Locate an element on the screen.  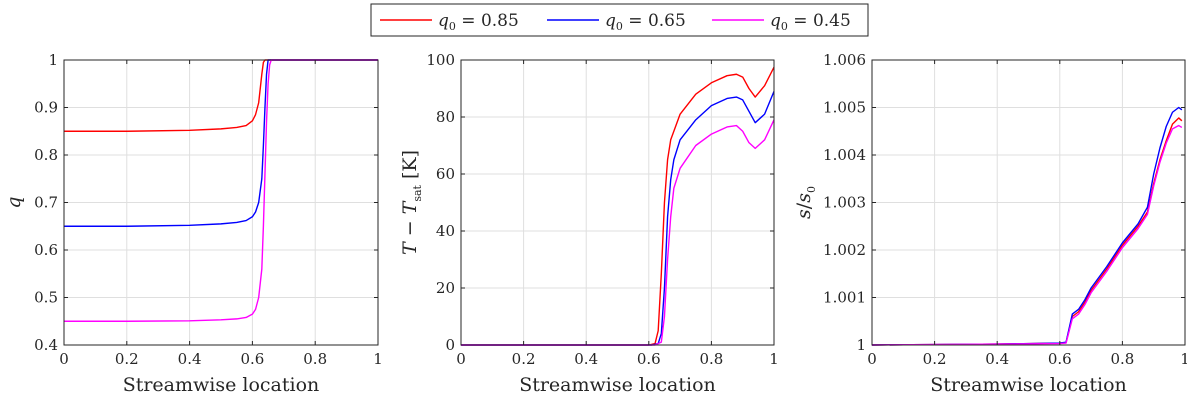
legend-box is located at coordinates (619, 20).